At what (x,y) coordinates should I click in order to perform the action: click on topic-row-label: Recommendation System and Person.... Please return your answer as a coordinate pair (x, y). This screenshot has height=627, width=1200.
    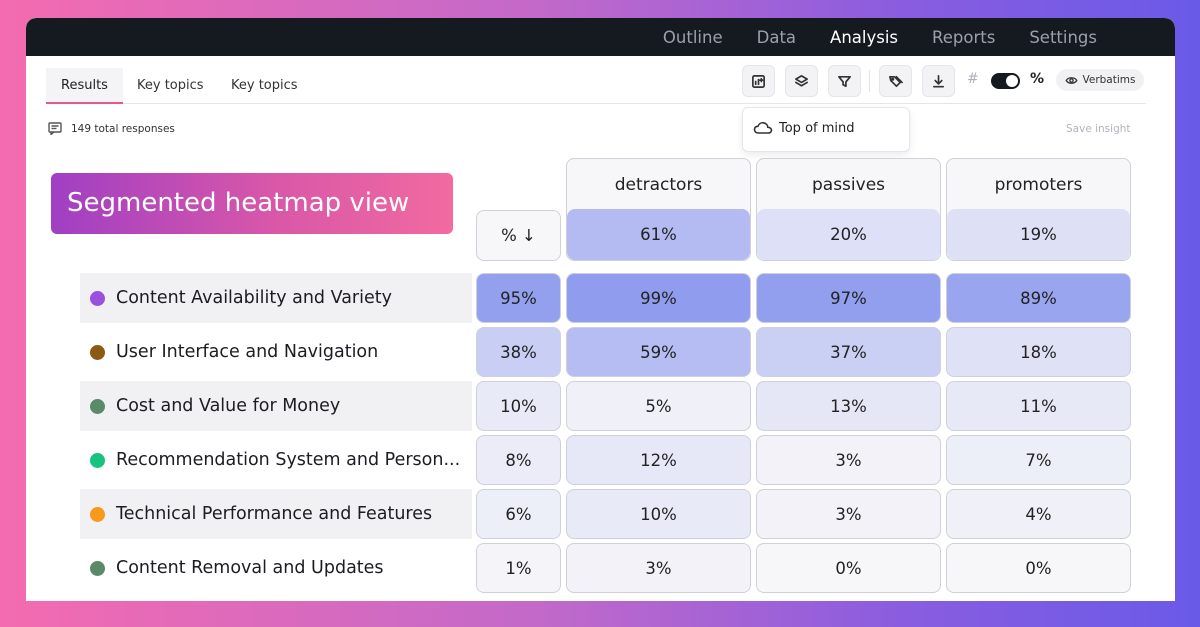
    Looking at the image, I should click on (276, 460).